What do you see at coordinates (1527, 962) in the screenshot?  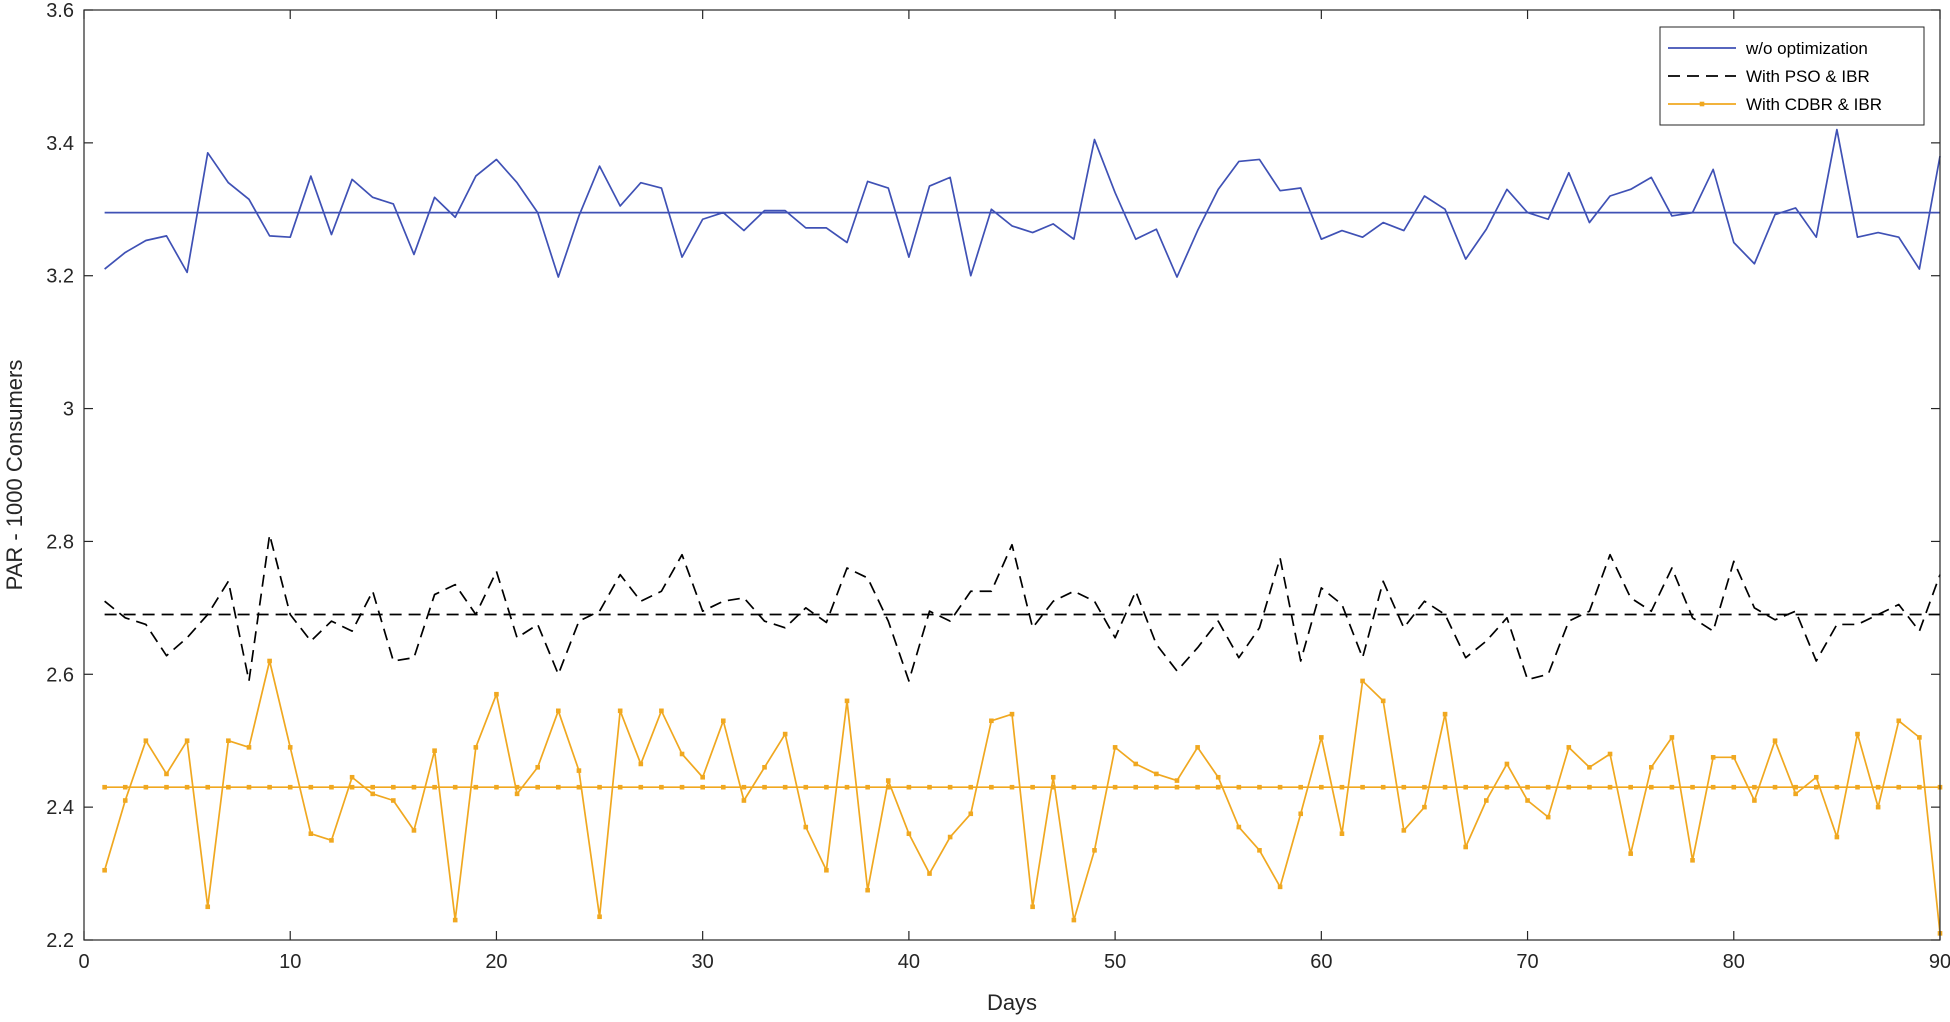 I see `x-tick-label: 70` at bounding box center [1527, 962].